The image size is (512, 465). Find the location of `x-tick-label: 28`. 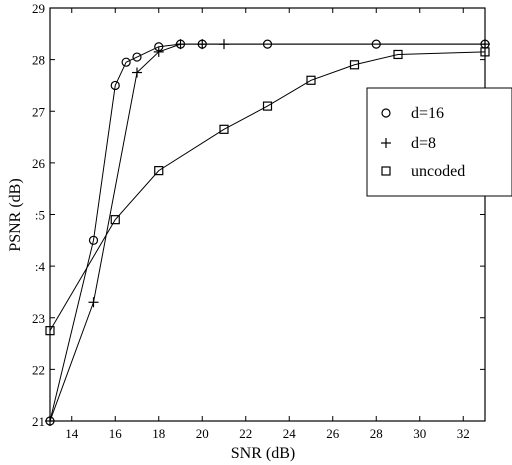

x-tick-label: 28 is located at coordinates (376, 433).